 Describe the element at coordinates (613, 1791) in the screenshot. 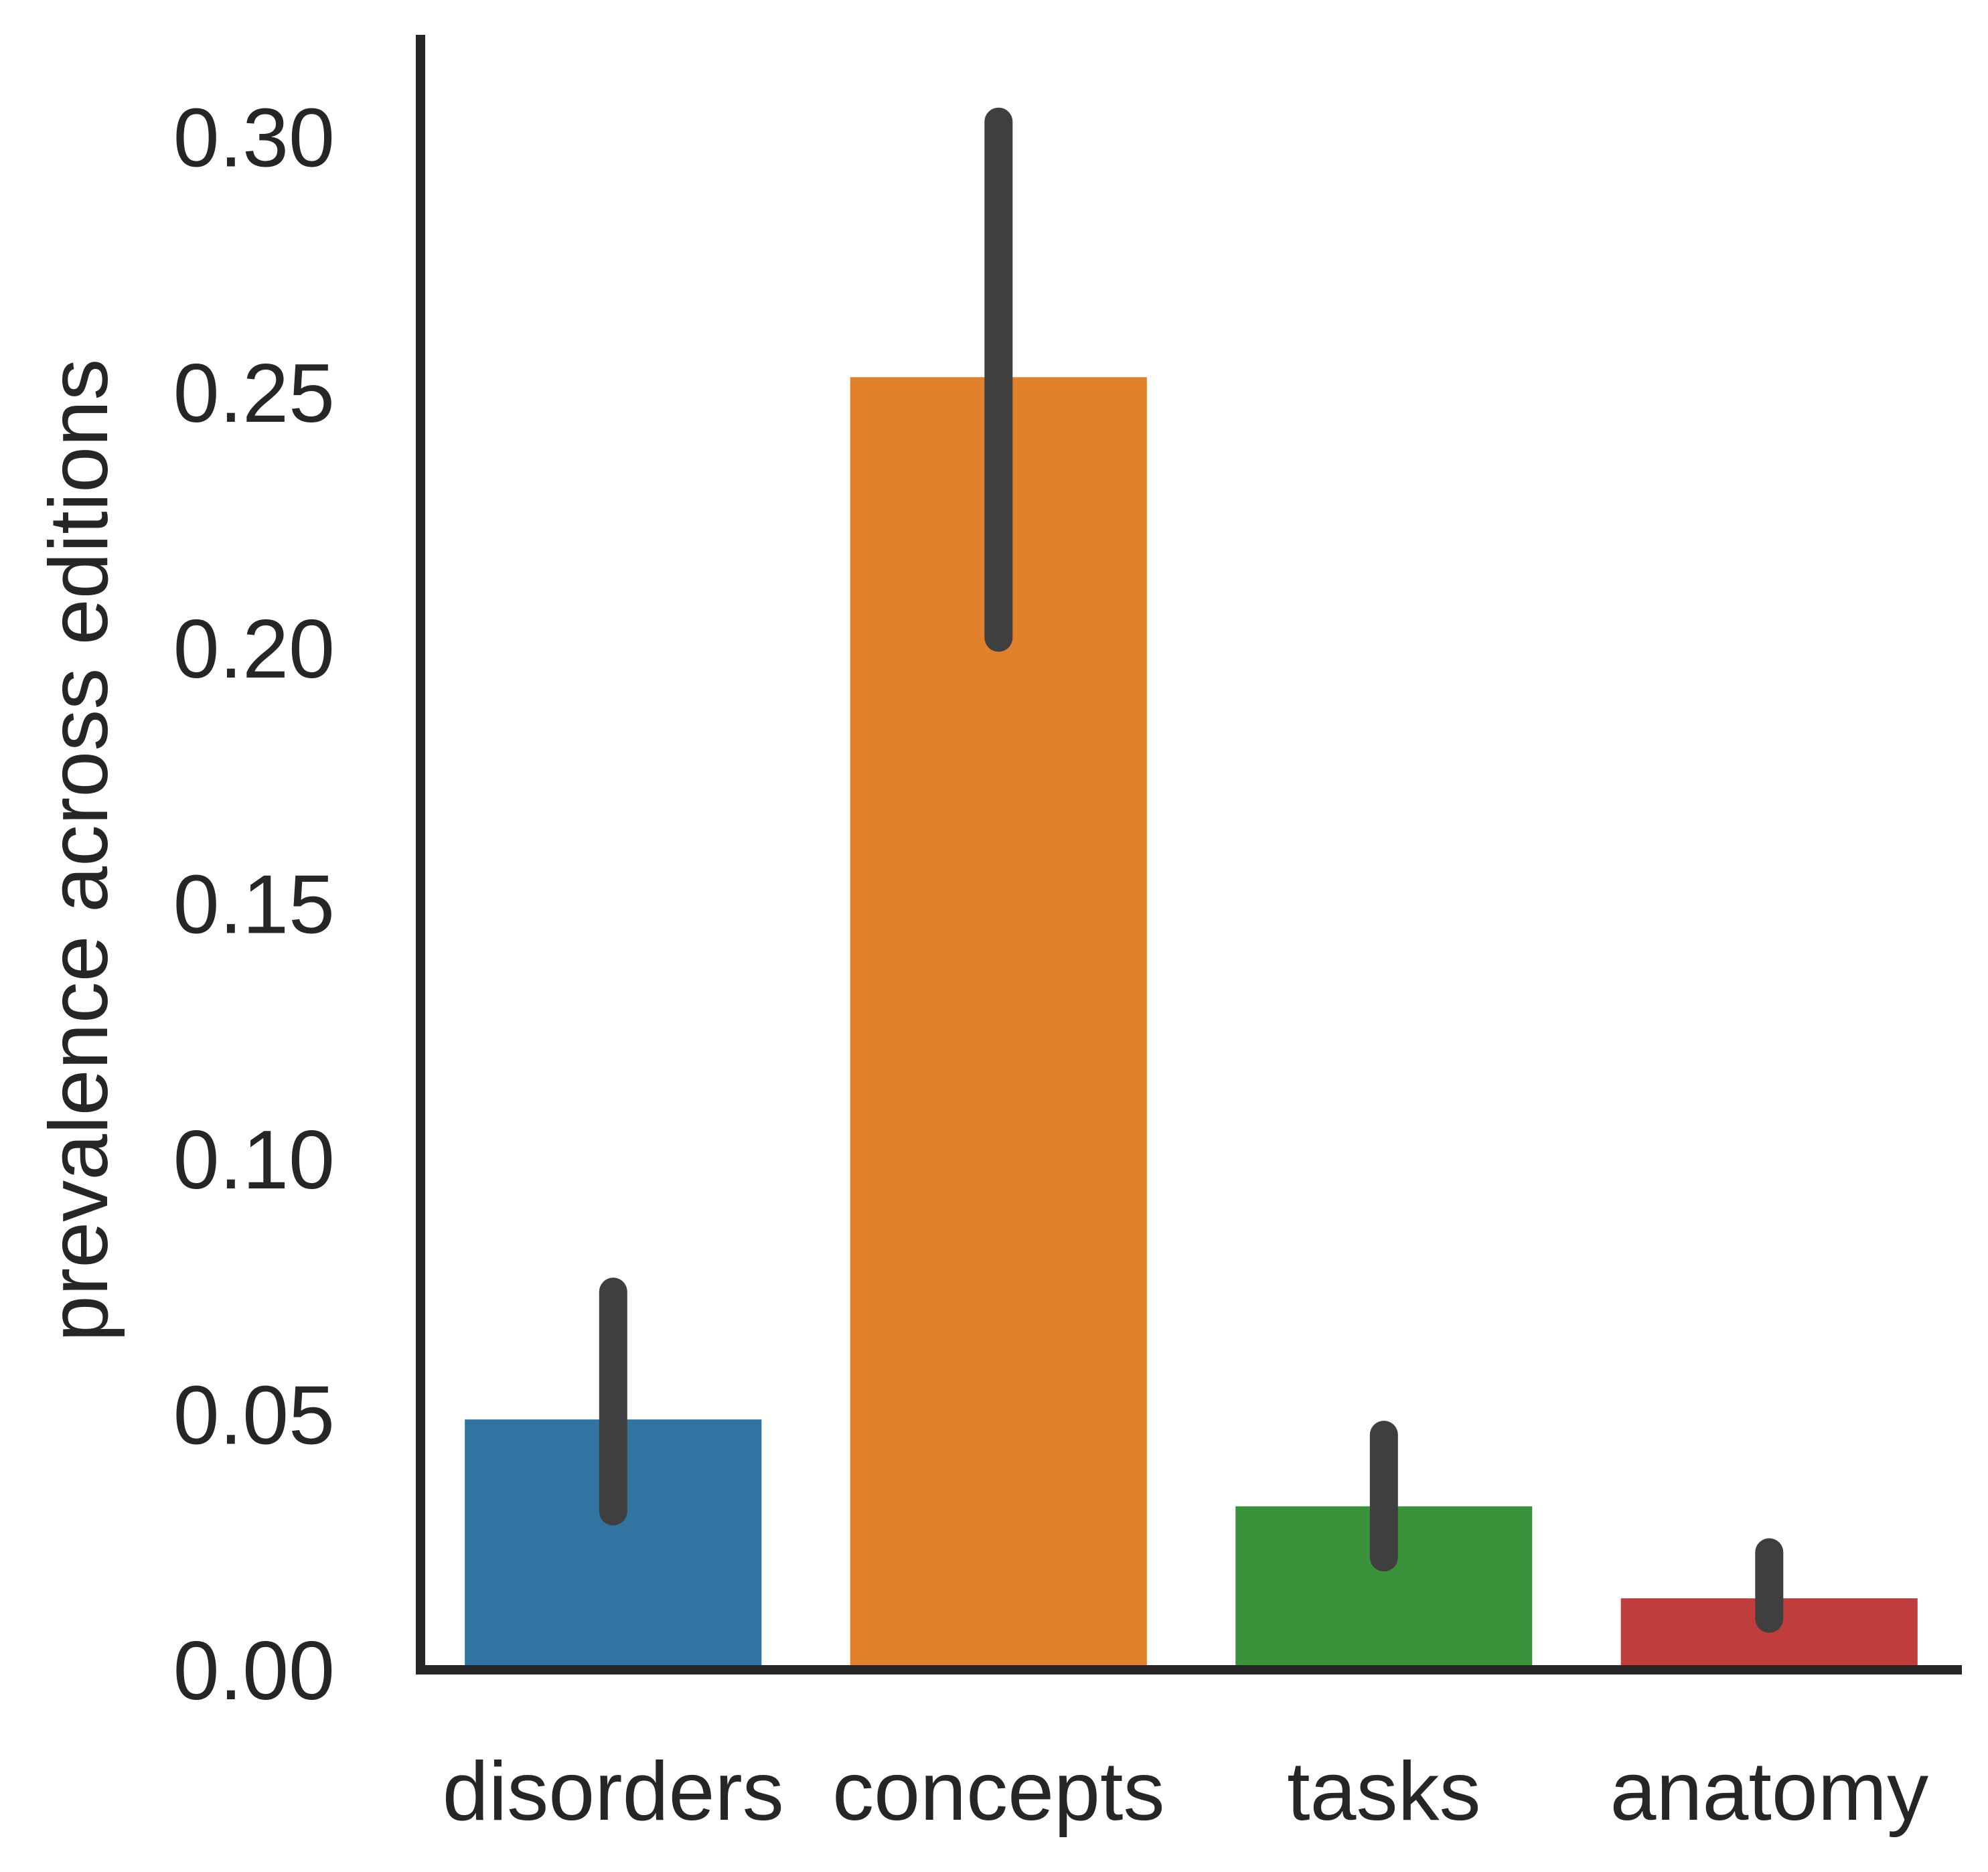

I see `x-tick-label: disorders` at that location.